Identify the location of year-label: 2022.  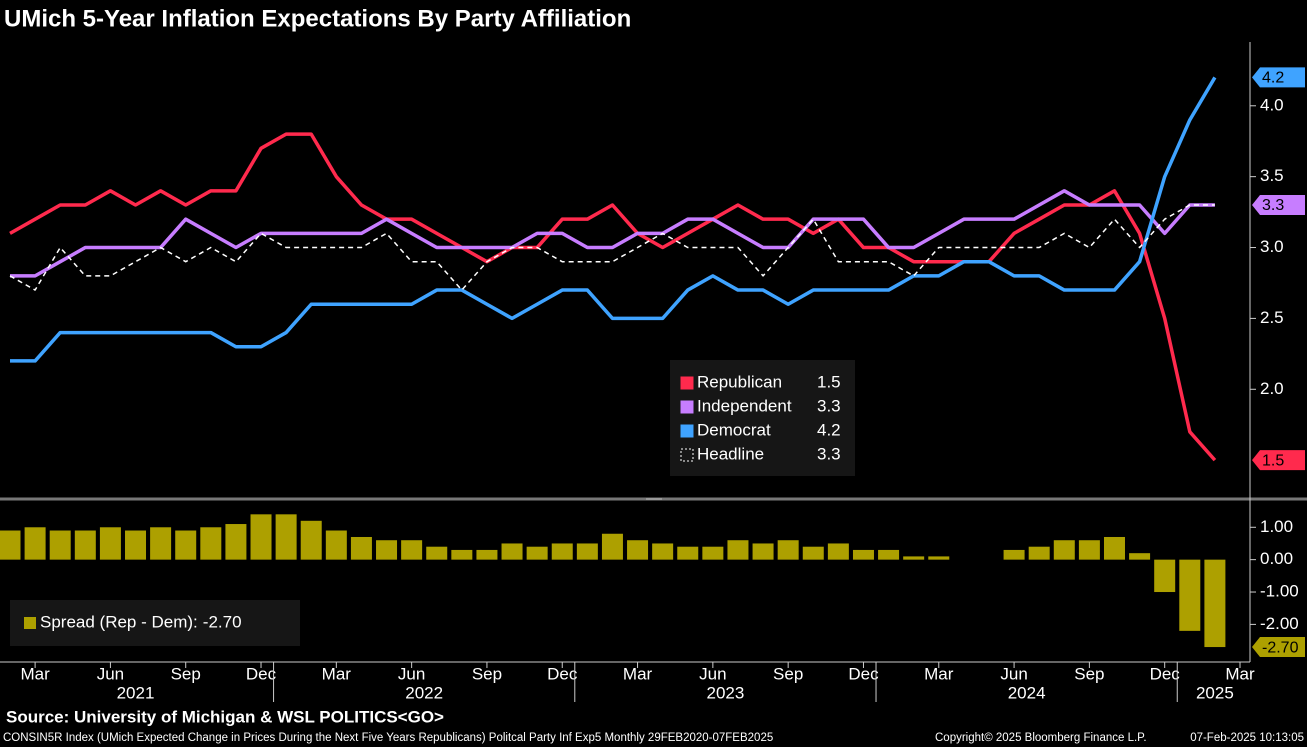
(424, 692).